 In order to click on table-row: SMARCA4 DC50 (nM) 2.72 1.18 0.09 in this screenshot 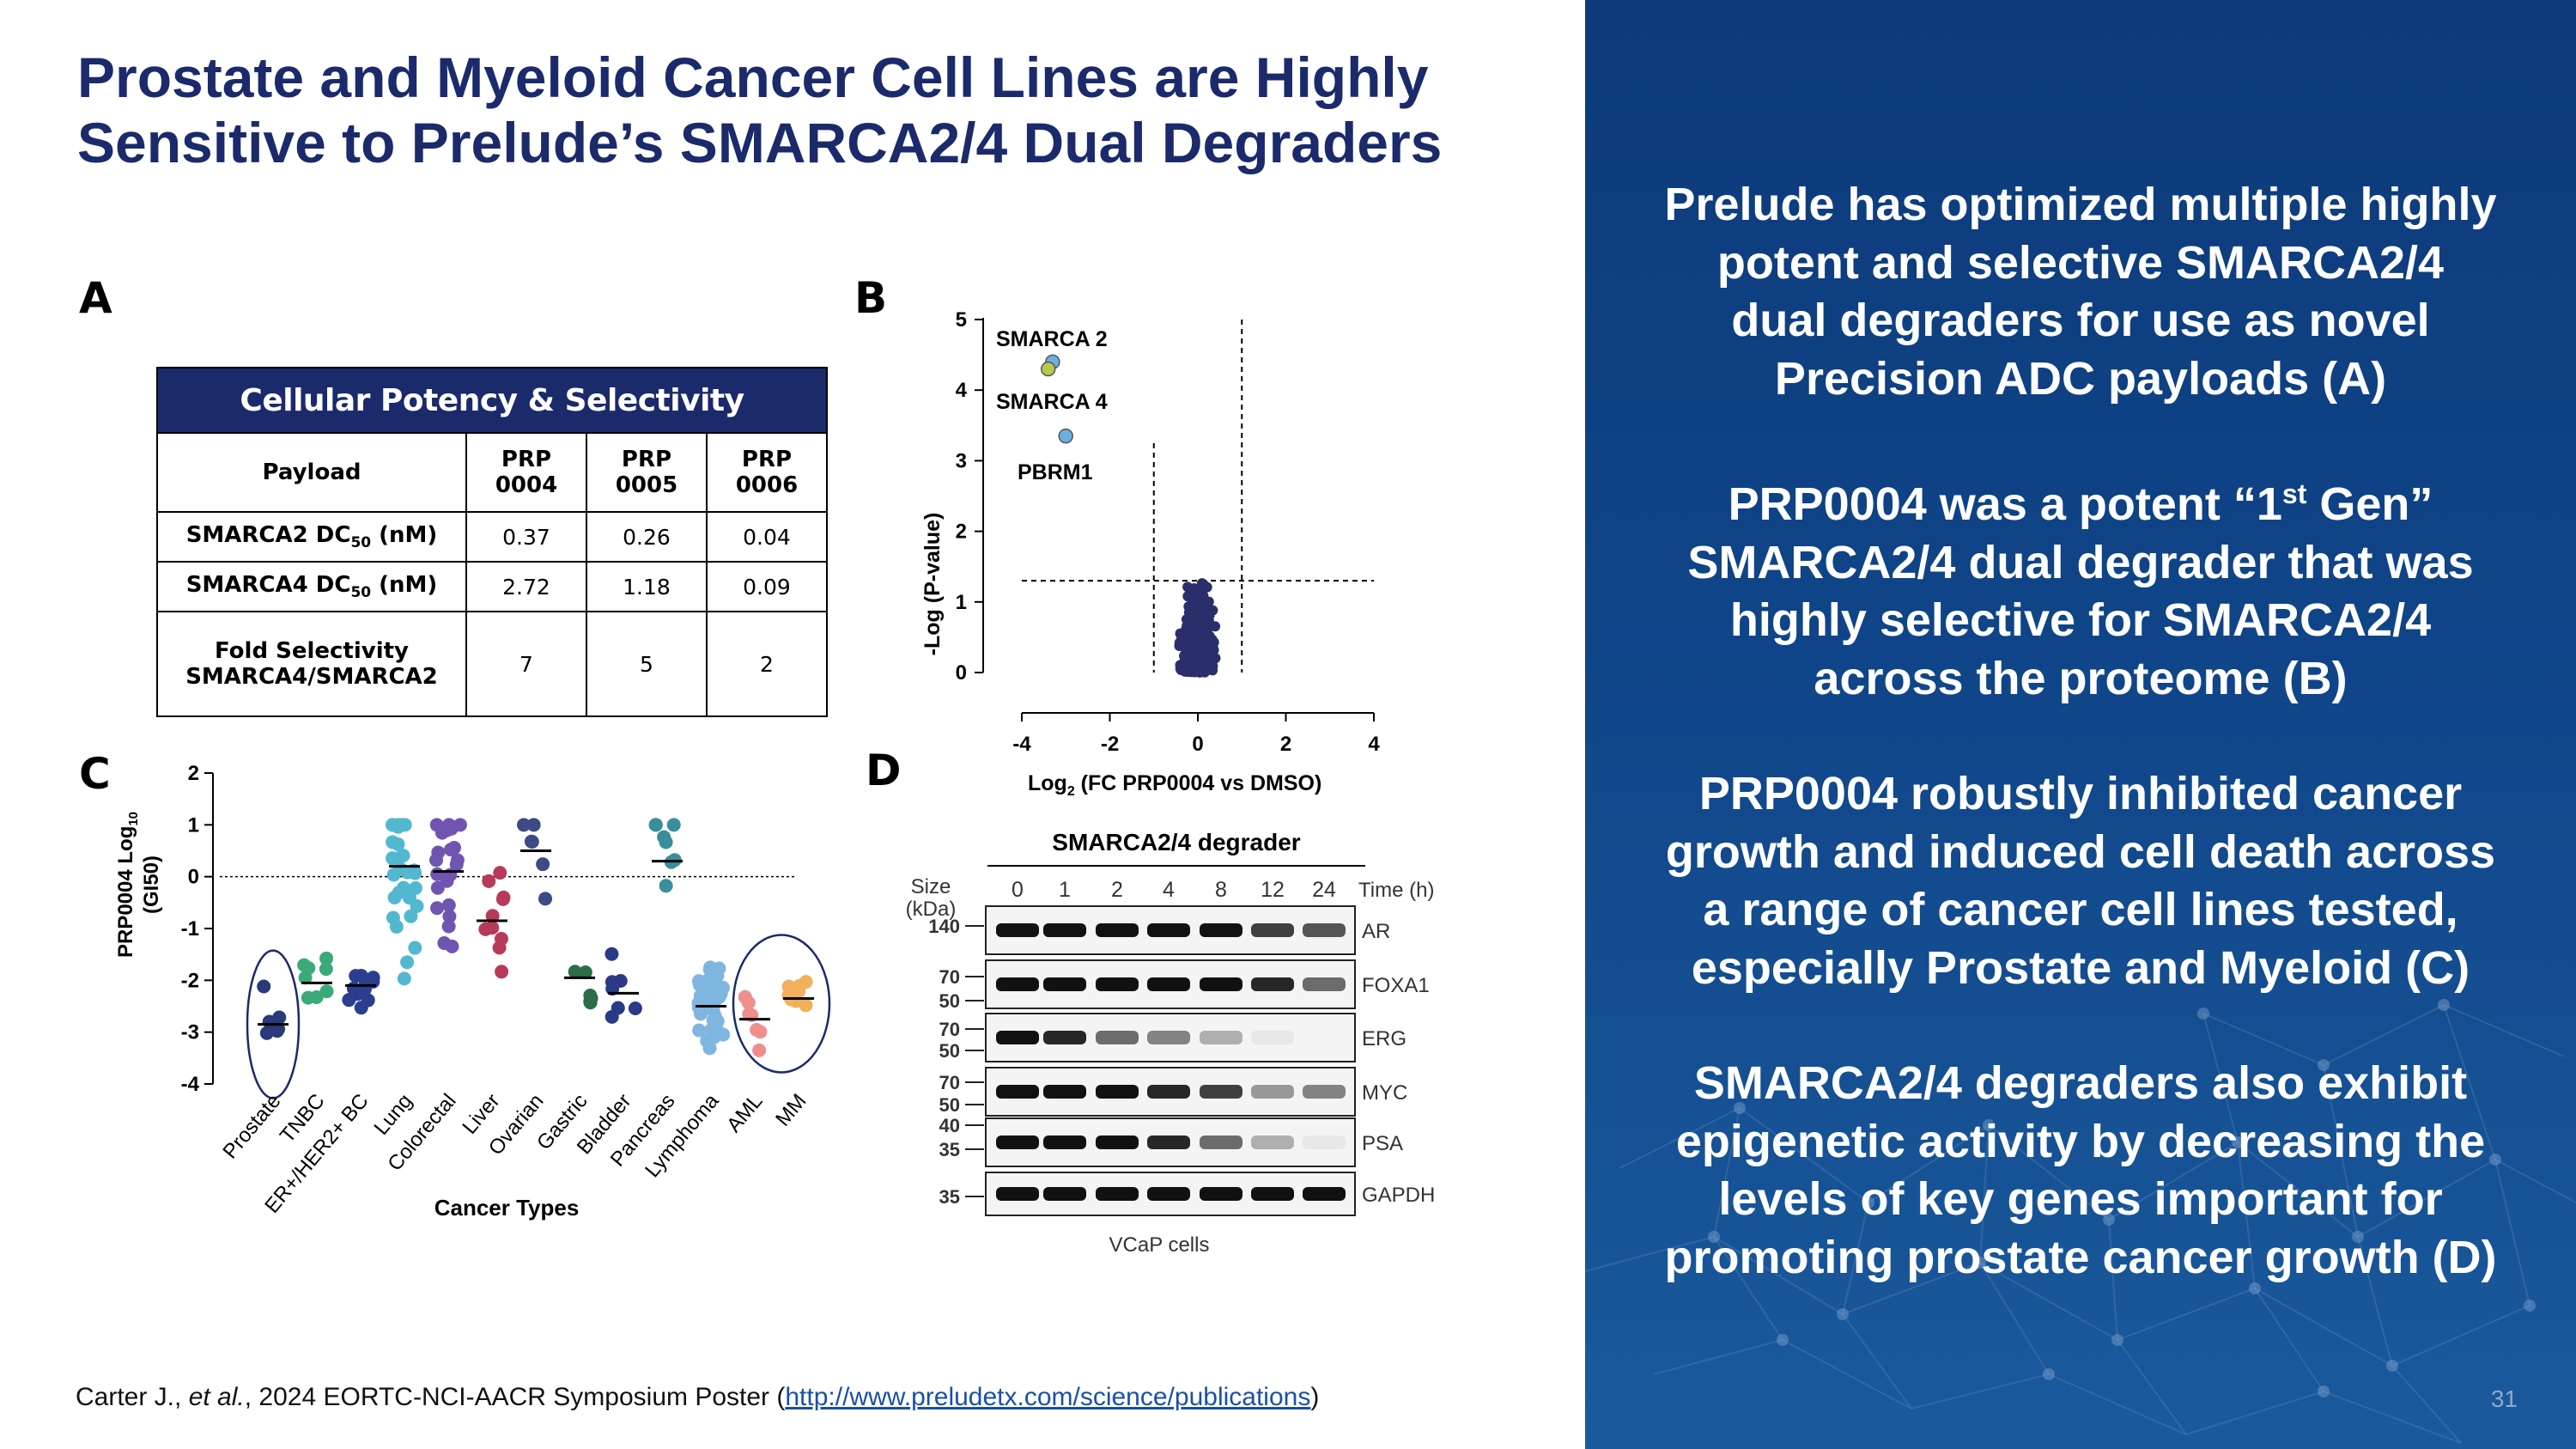, I will do `click(492, 586)`.